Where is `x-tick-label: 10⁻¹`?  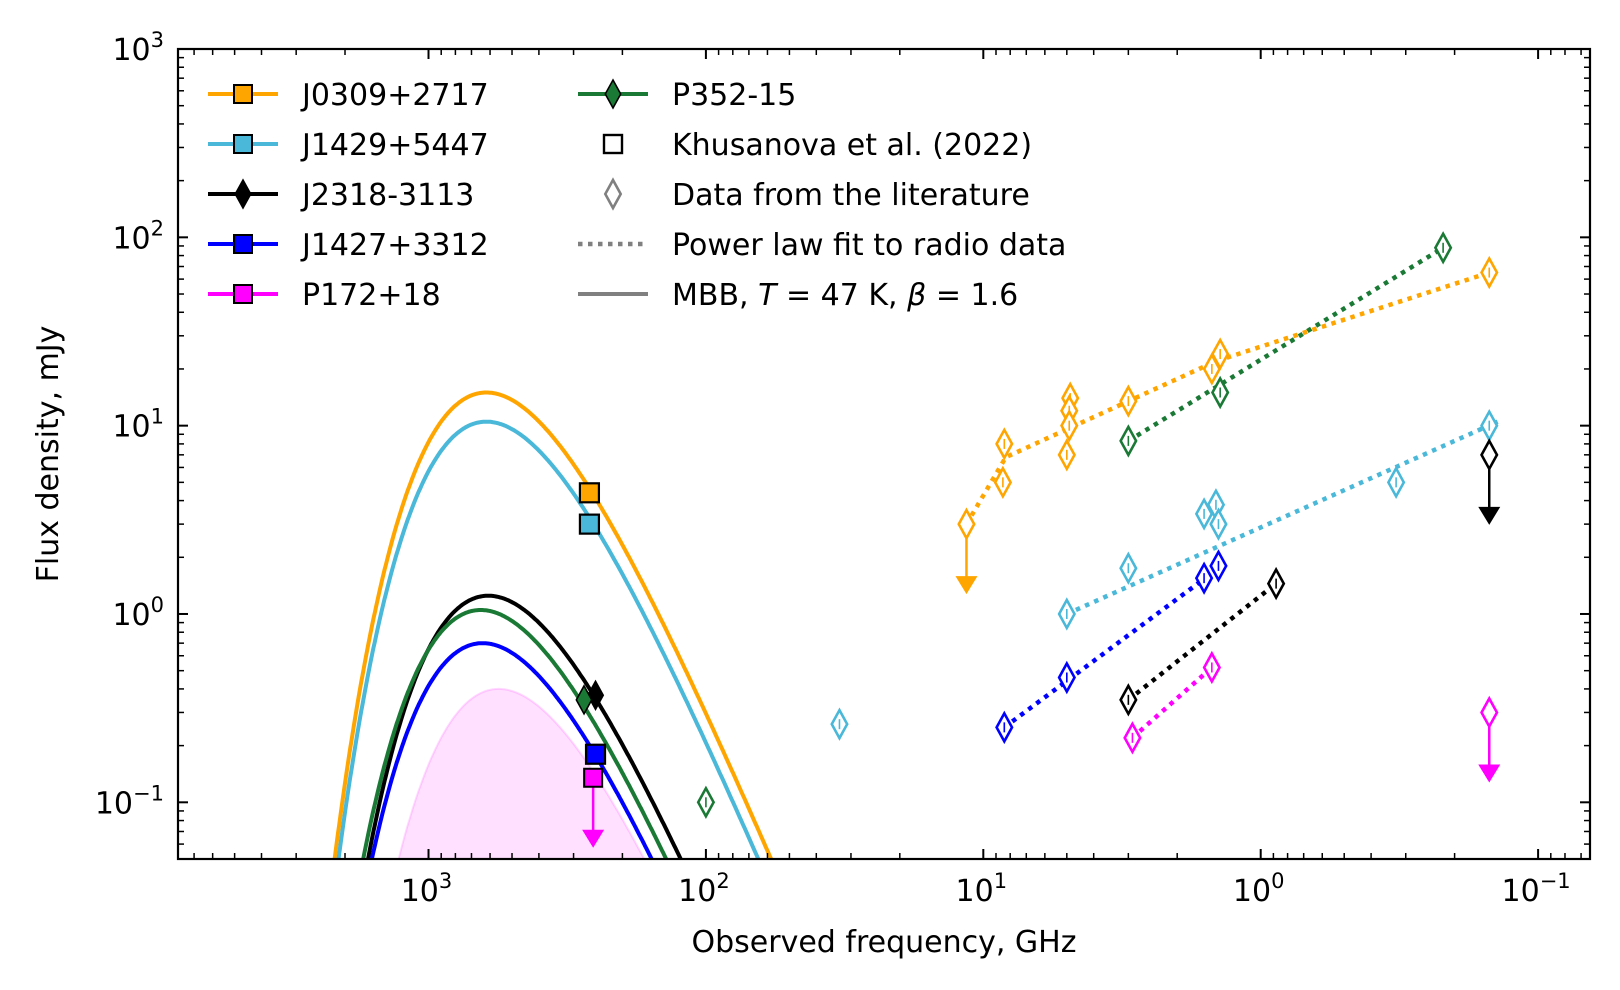 x-tick-label: 10⁻¹ is located at coordinates (1536, 889).